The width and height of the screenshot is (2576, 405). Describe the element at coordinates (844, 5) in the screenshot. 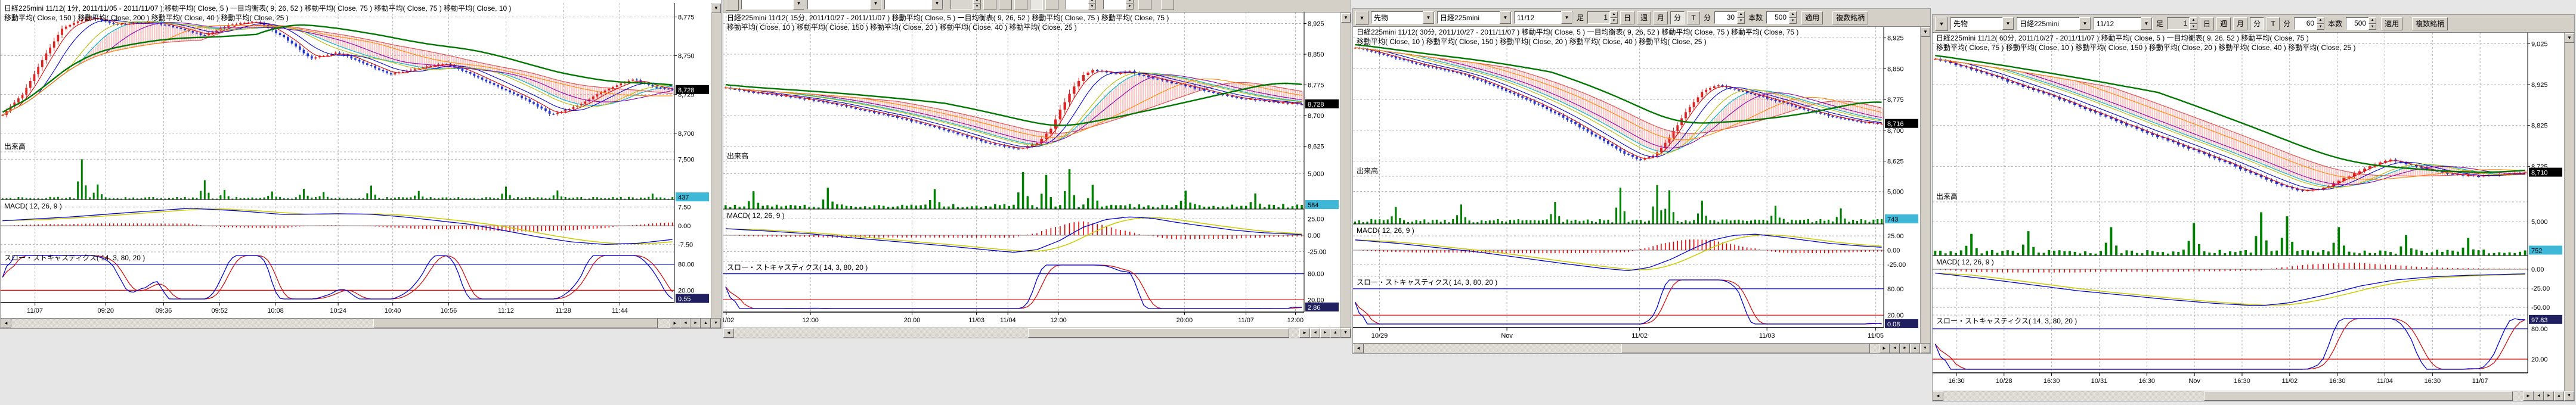

I see `symbol-select: ▼` at that location.